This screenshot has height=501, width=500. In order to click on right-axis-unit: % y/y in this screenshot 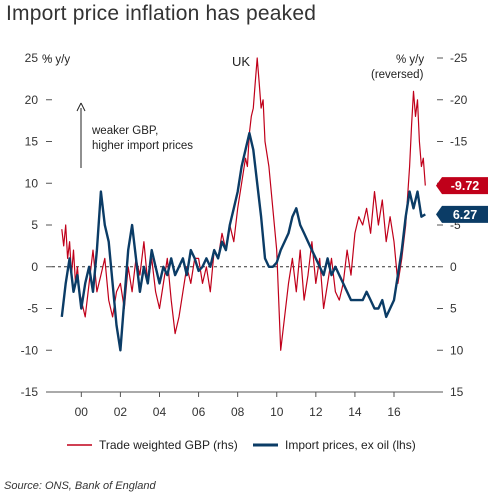, I will do `click(410, 60)`.